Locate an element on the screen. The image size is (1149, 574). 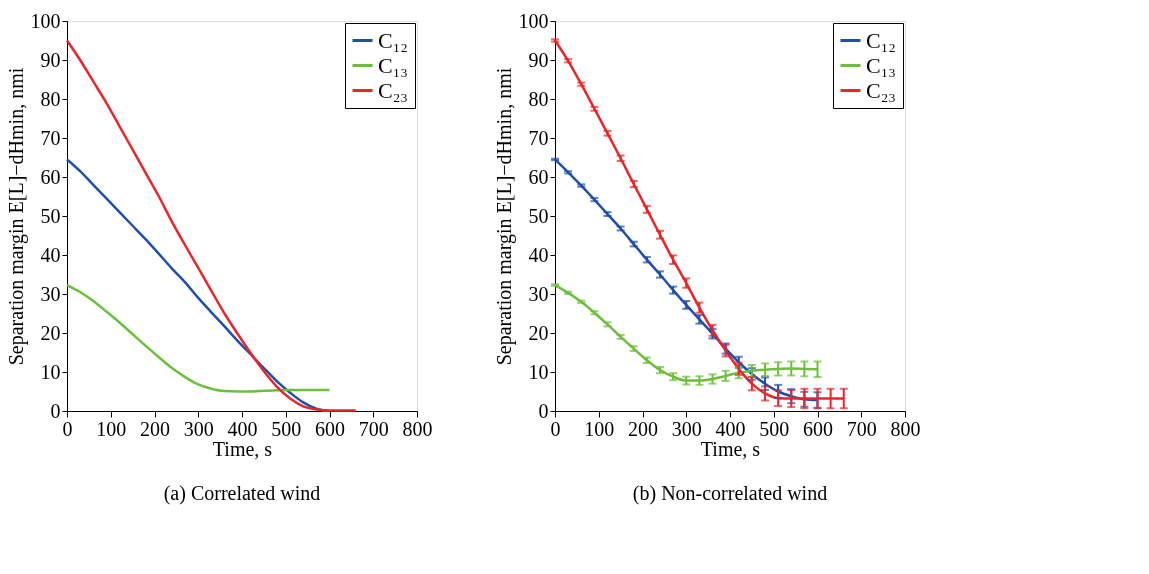
line-series is located at coordinates (198, 338).